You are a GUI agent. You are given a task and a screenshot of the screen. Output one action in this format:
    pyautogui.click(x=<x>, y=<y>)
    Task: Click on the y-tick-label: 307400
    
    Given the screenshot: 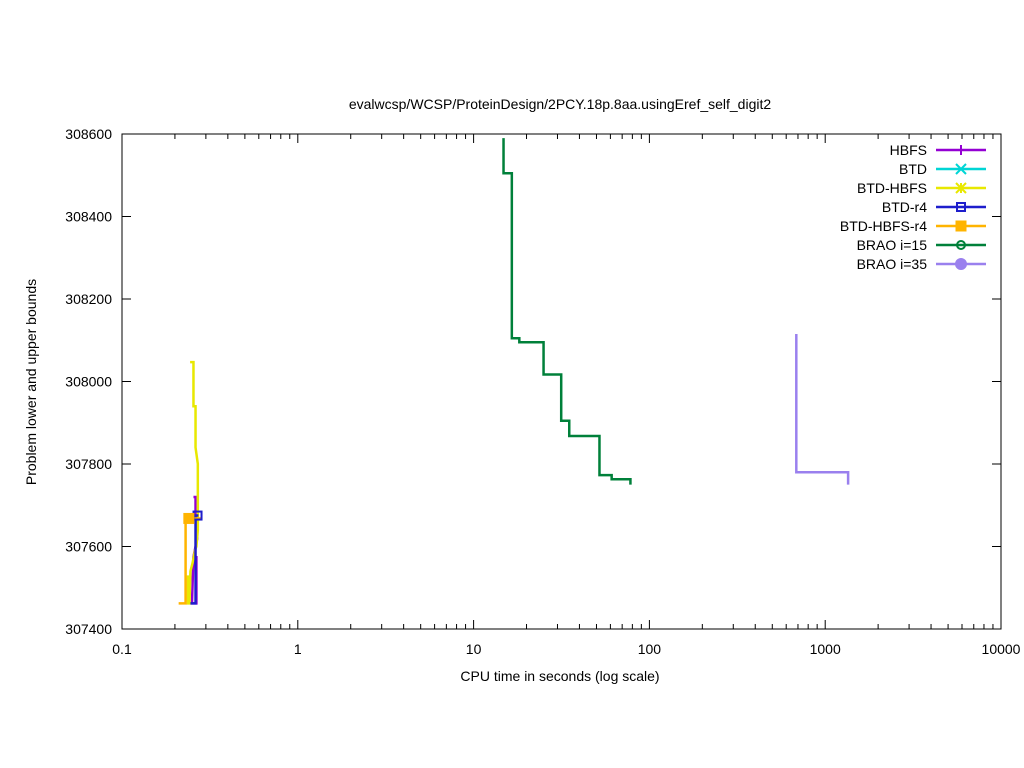 What is the action you would take?
    pyautogui.click(x=88, y=629)
    